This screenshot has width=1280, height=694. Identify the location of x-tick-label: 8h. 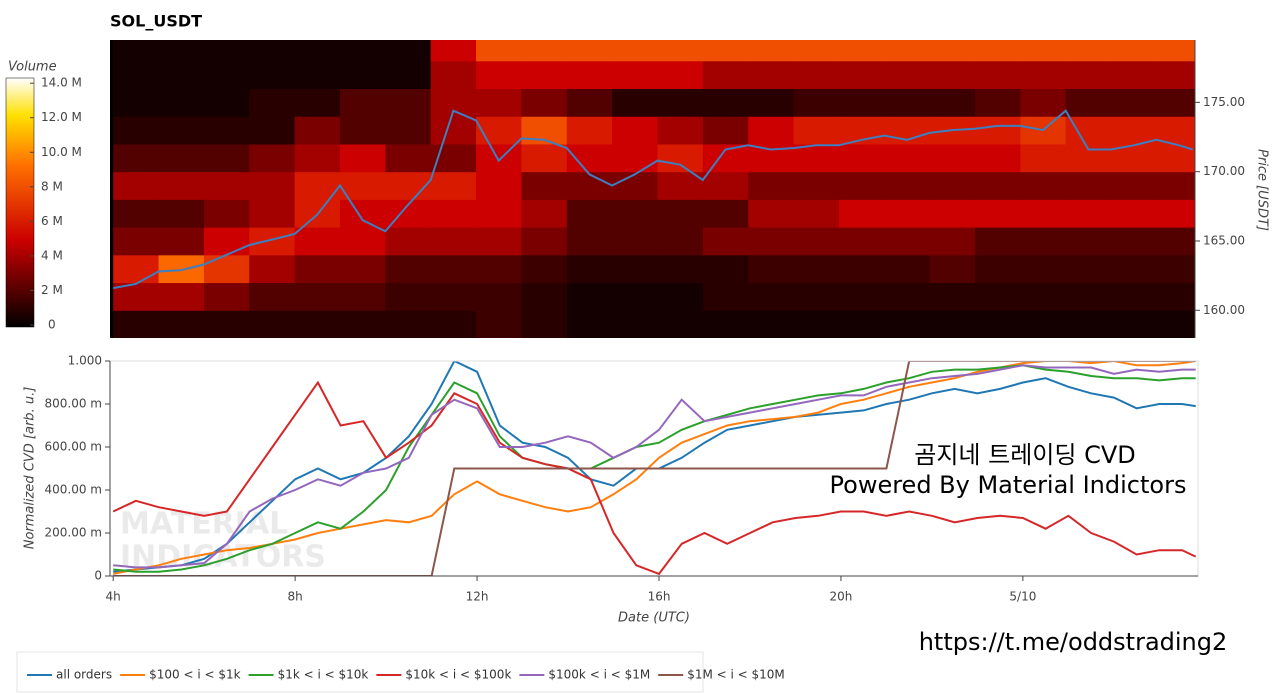
(294, 597).